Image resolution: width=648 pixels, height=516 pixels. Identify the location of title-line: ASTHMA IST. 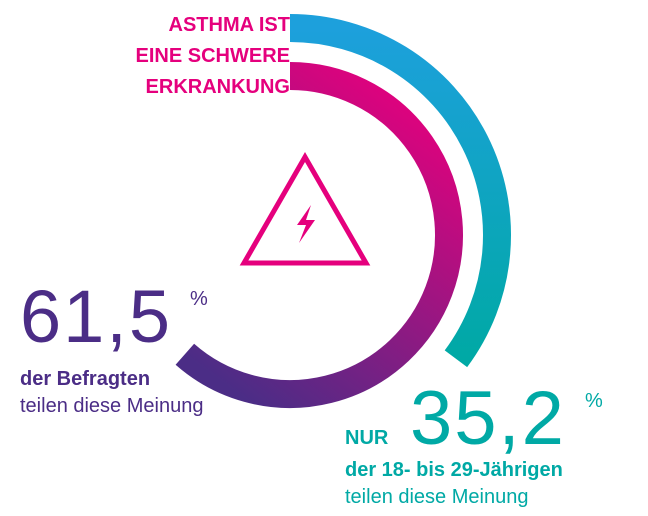
(229, 25).